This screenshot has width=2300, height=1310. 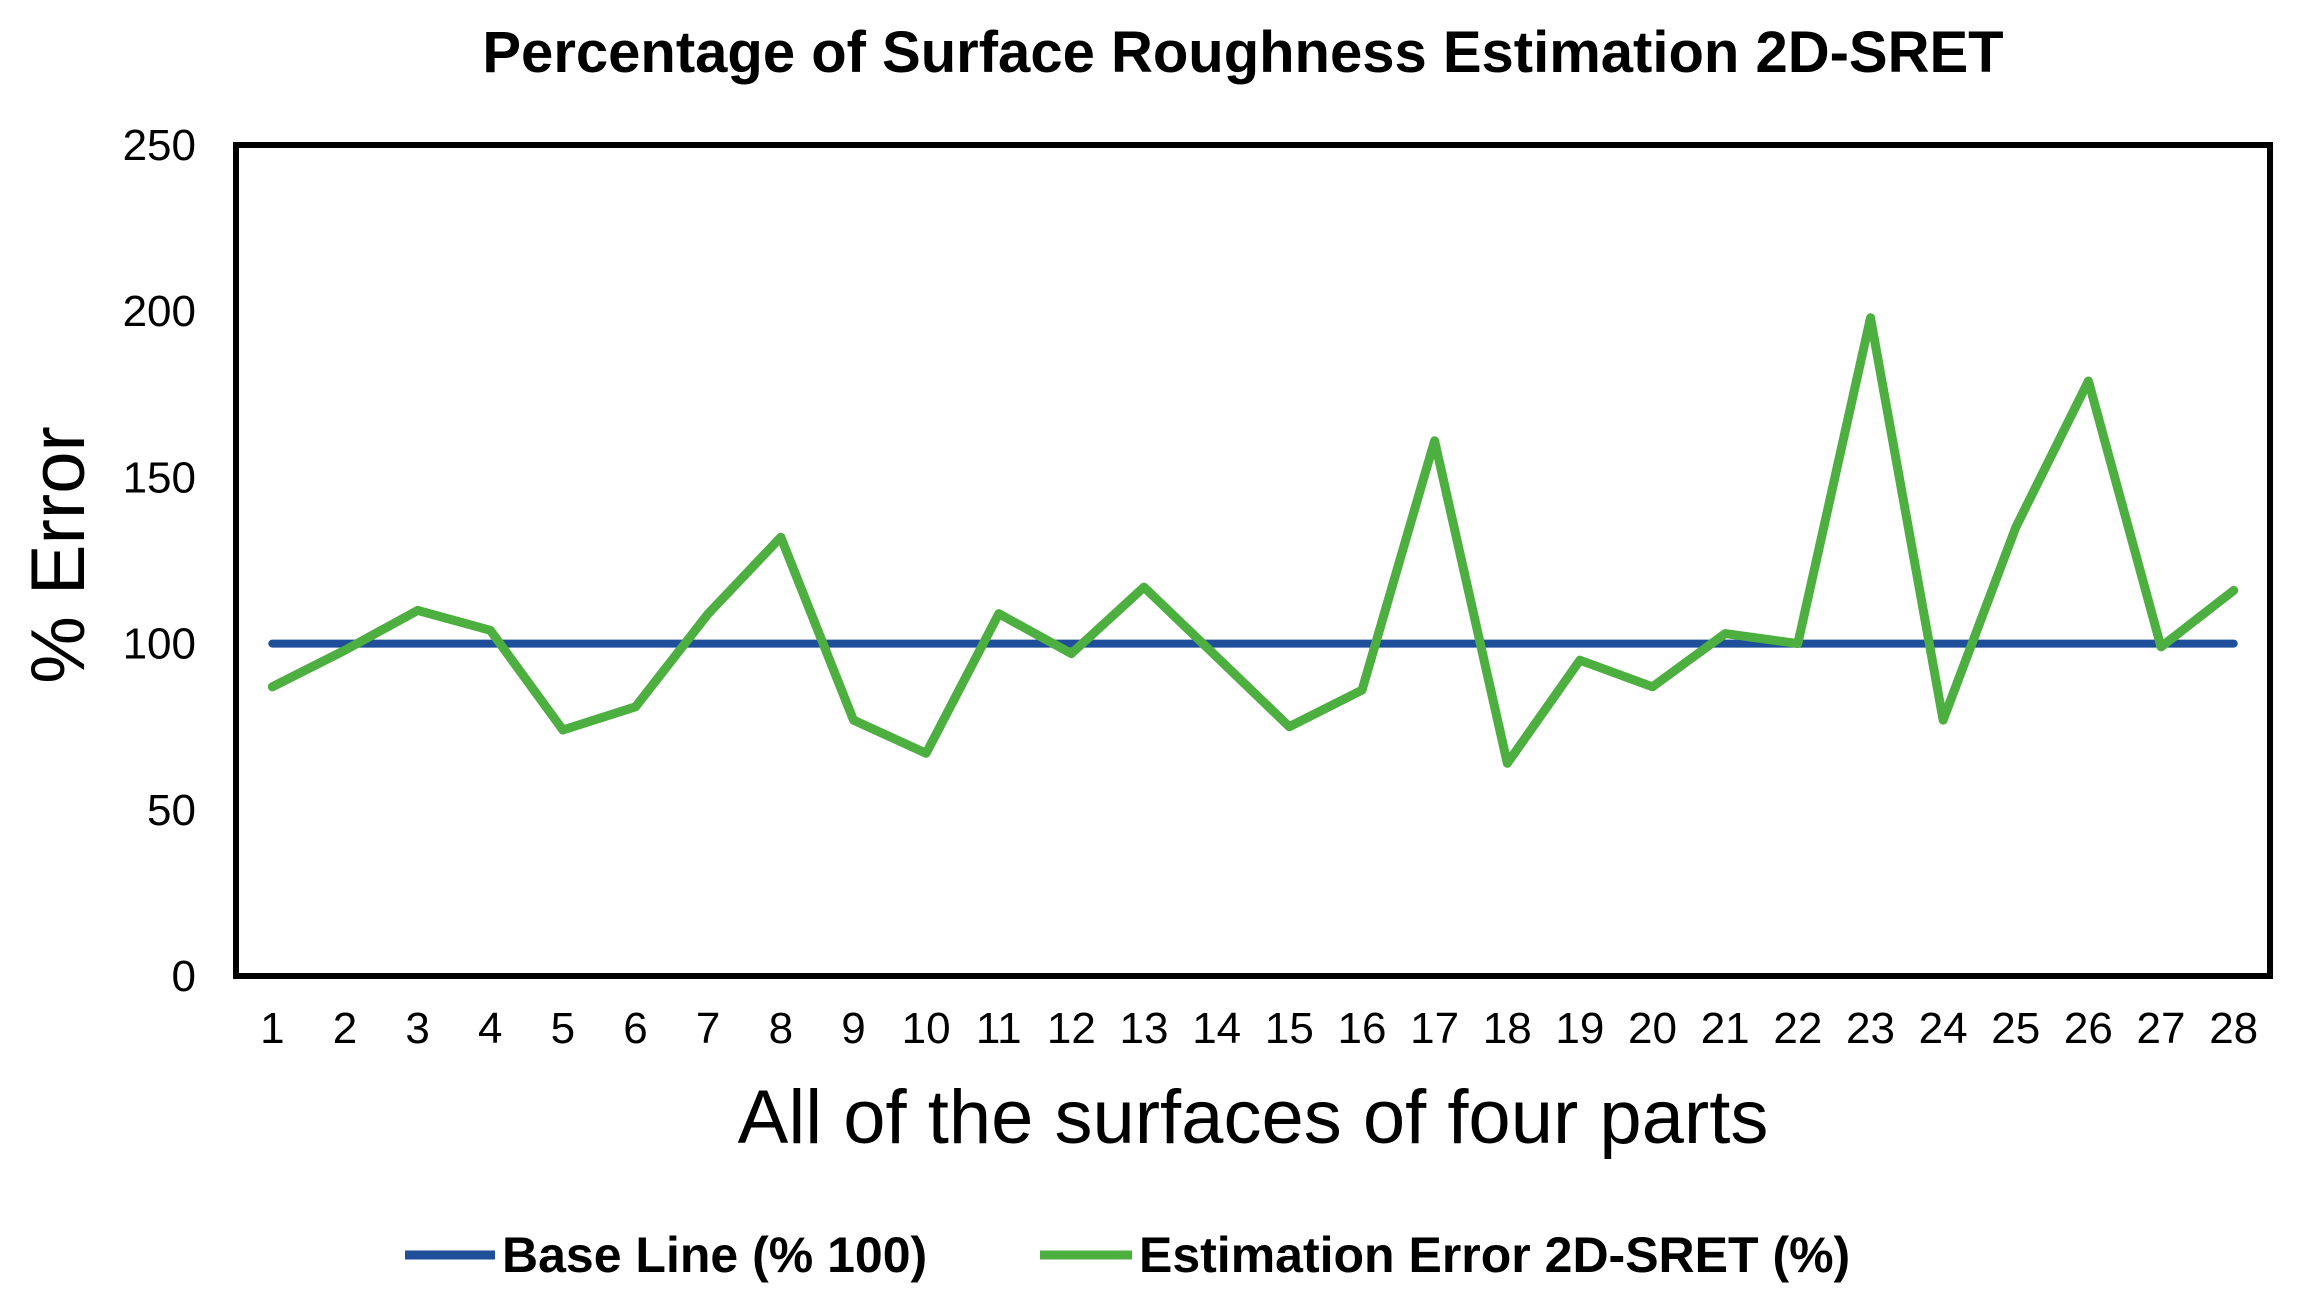 What do you see at coordinates (2161, 1028) in the screenshot?
I see `x-tick-label: 27` at bounding box center [2161, 1028].